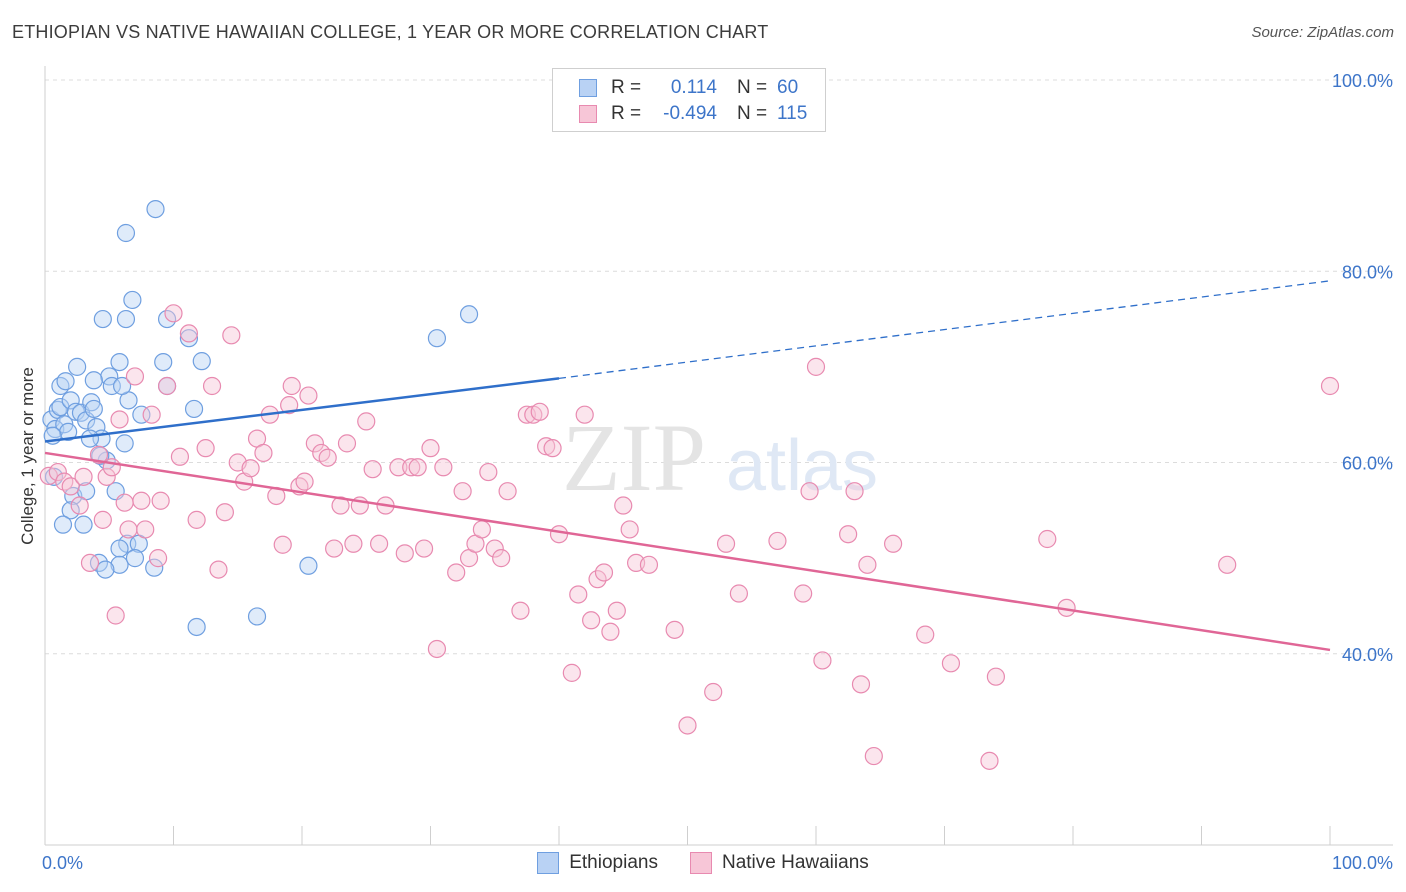 The image size is (1406, 892). Describe the element at coordinates (720, 457) in the screenshot. I see `watermark: ZIP atlas` at that location.